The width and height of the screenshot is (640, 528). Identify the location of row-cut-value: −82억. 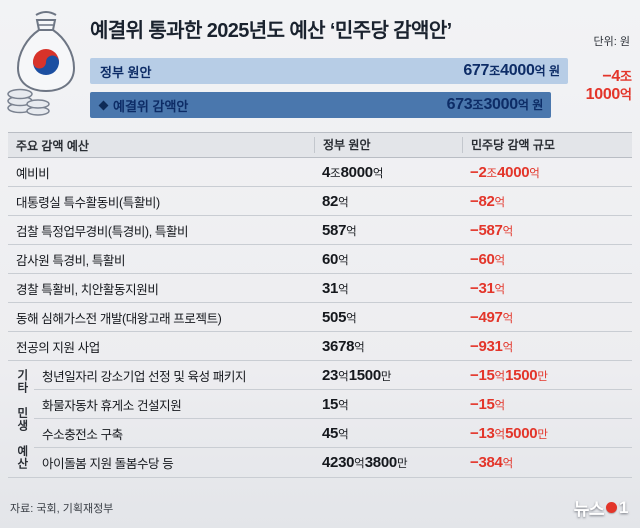
(488, 201).